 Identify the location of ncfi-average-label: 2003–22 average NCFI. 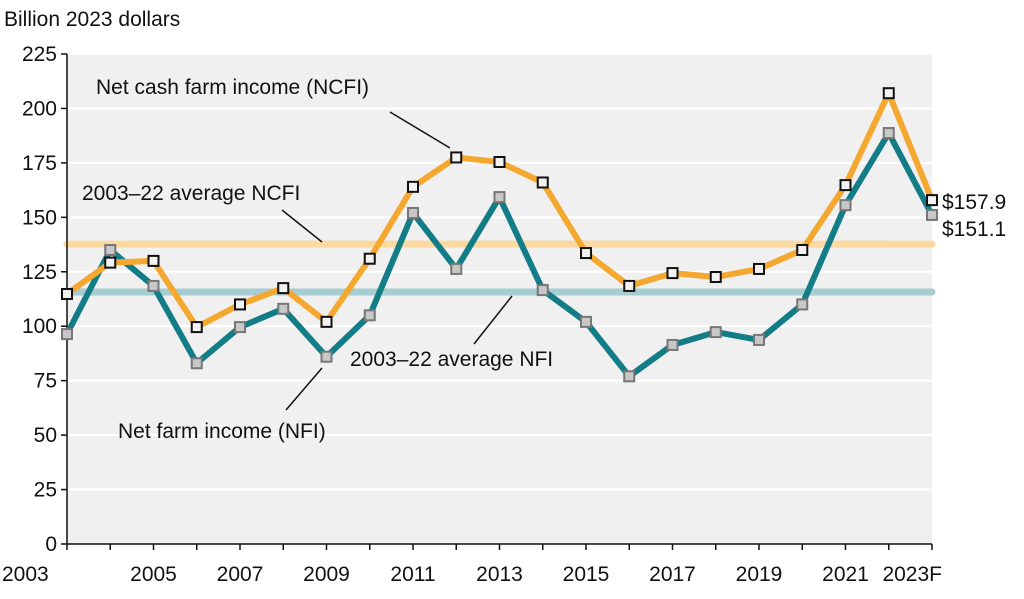
(191, 193).